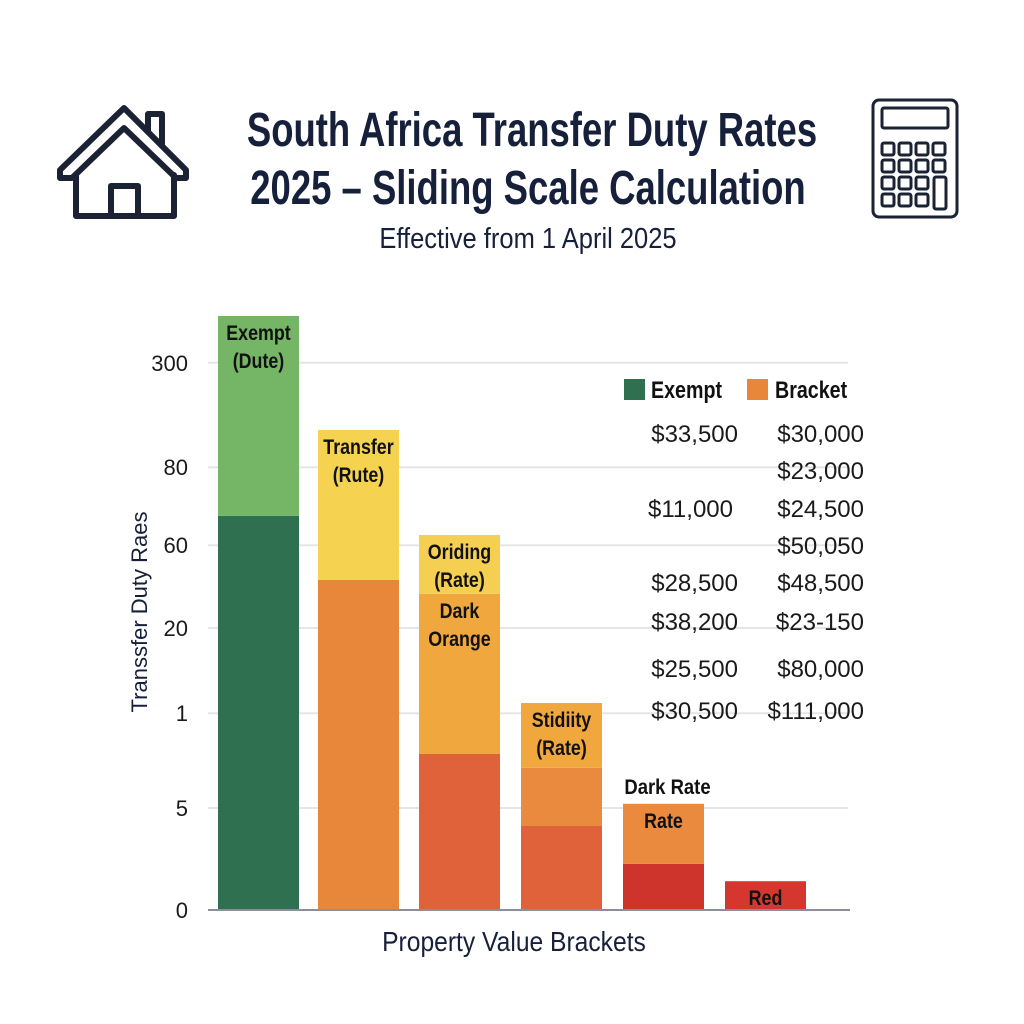 The height and width of the screenshot is (1024, 1024). Describe the element at coordinates (358, 448) in the screenshot. I see `segment-label: Transfer` at that location.